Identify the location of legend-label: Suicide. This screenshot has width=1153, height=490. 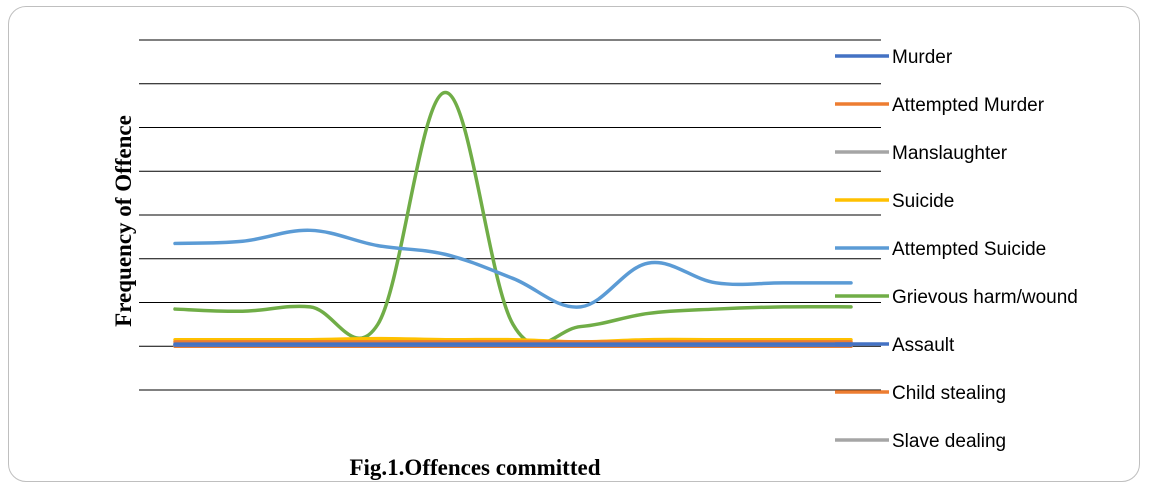
(923, 201).